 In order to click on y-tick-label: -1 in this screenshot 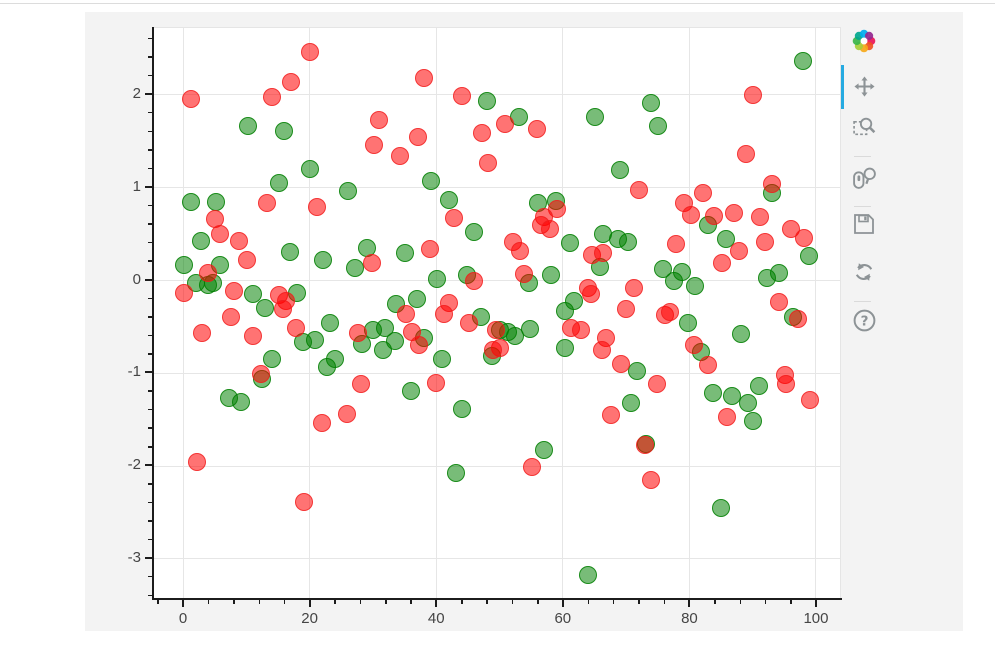, I will do `click(134, 372)`.